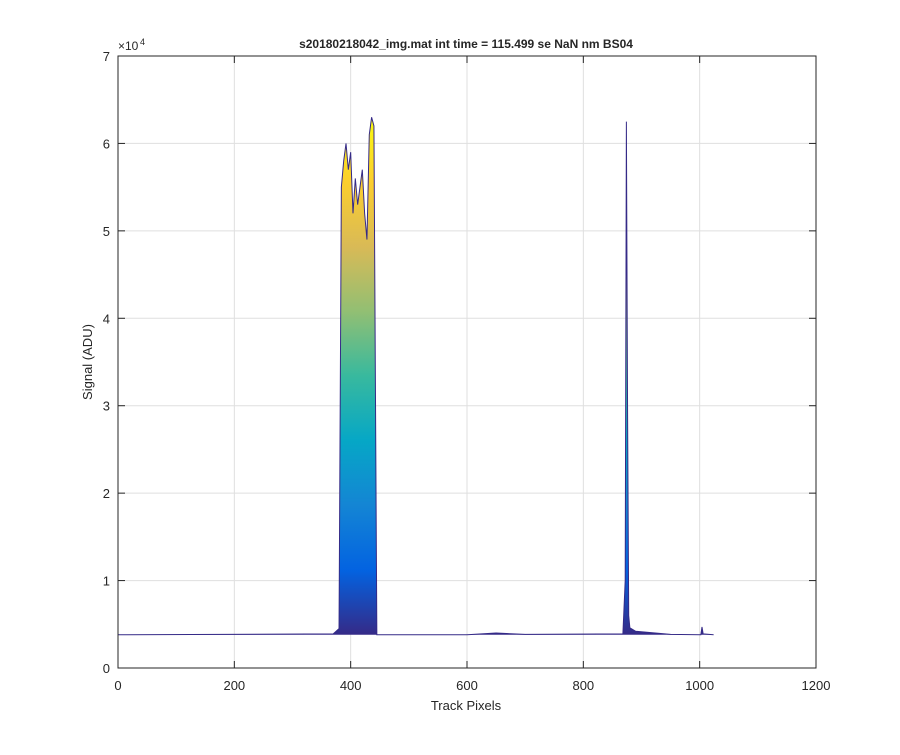  What do you see at coordinates (467, 685) in the screenshot?
I see `x-tick-label: 600` at bounding box center [467, 685].